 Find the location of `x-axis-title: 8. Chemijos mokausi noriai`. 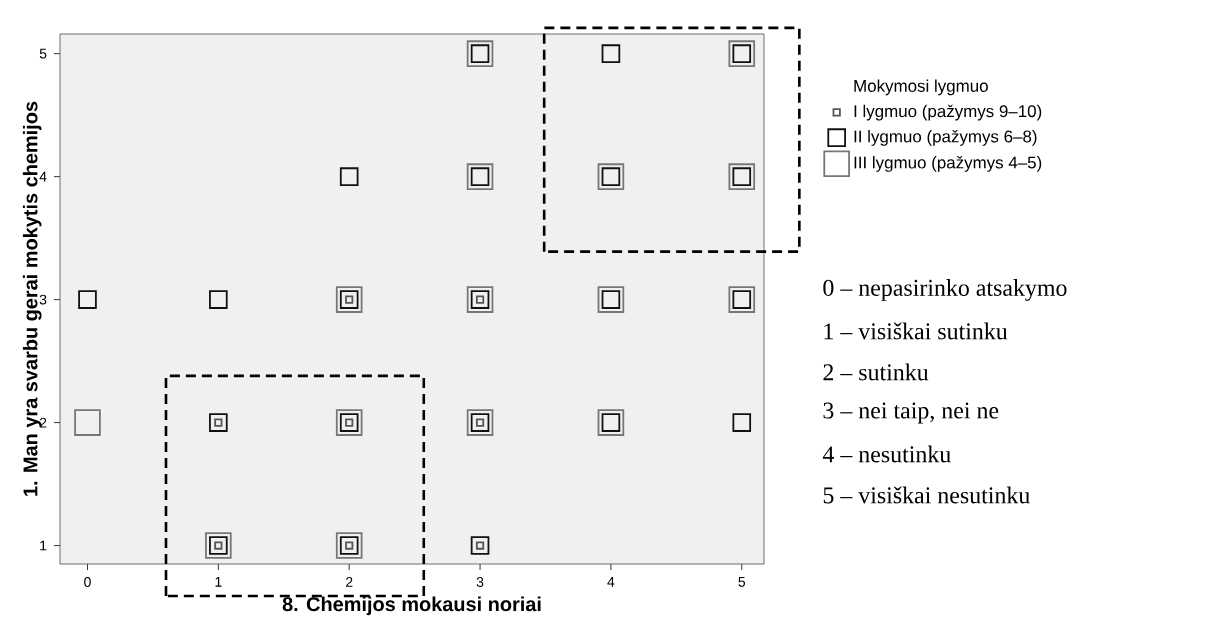

x-axis-title: 8. Chemijos mokausi noriai is located at coordinates (411, 606).